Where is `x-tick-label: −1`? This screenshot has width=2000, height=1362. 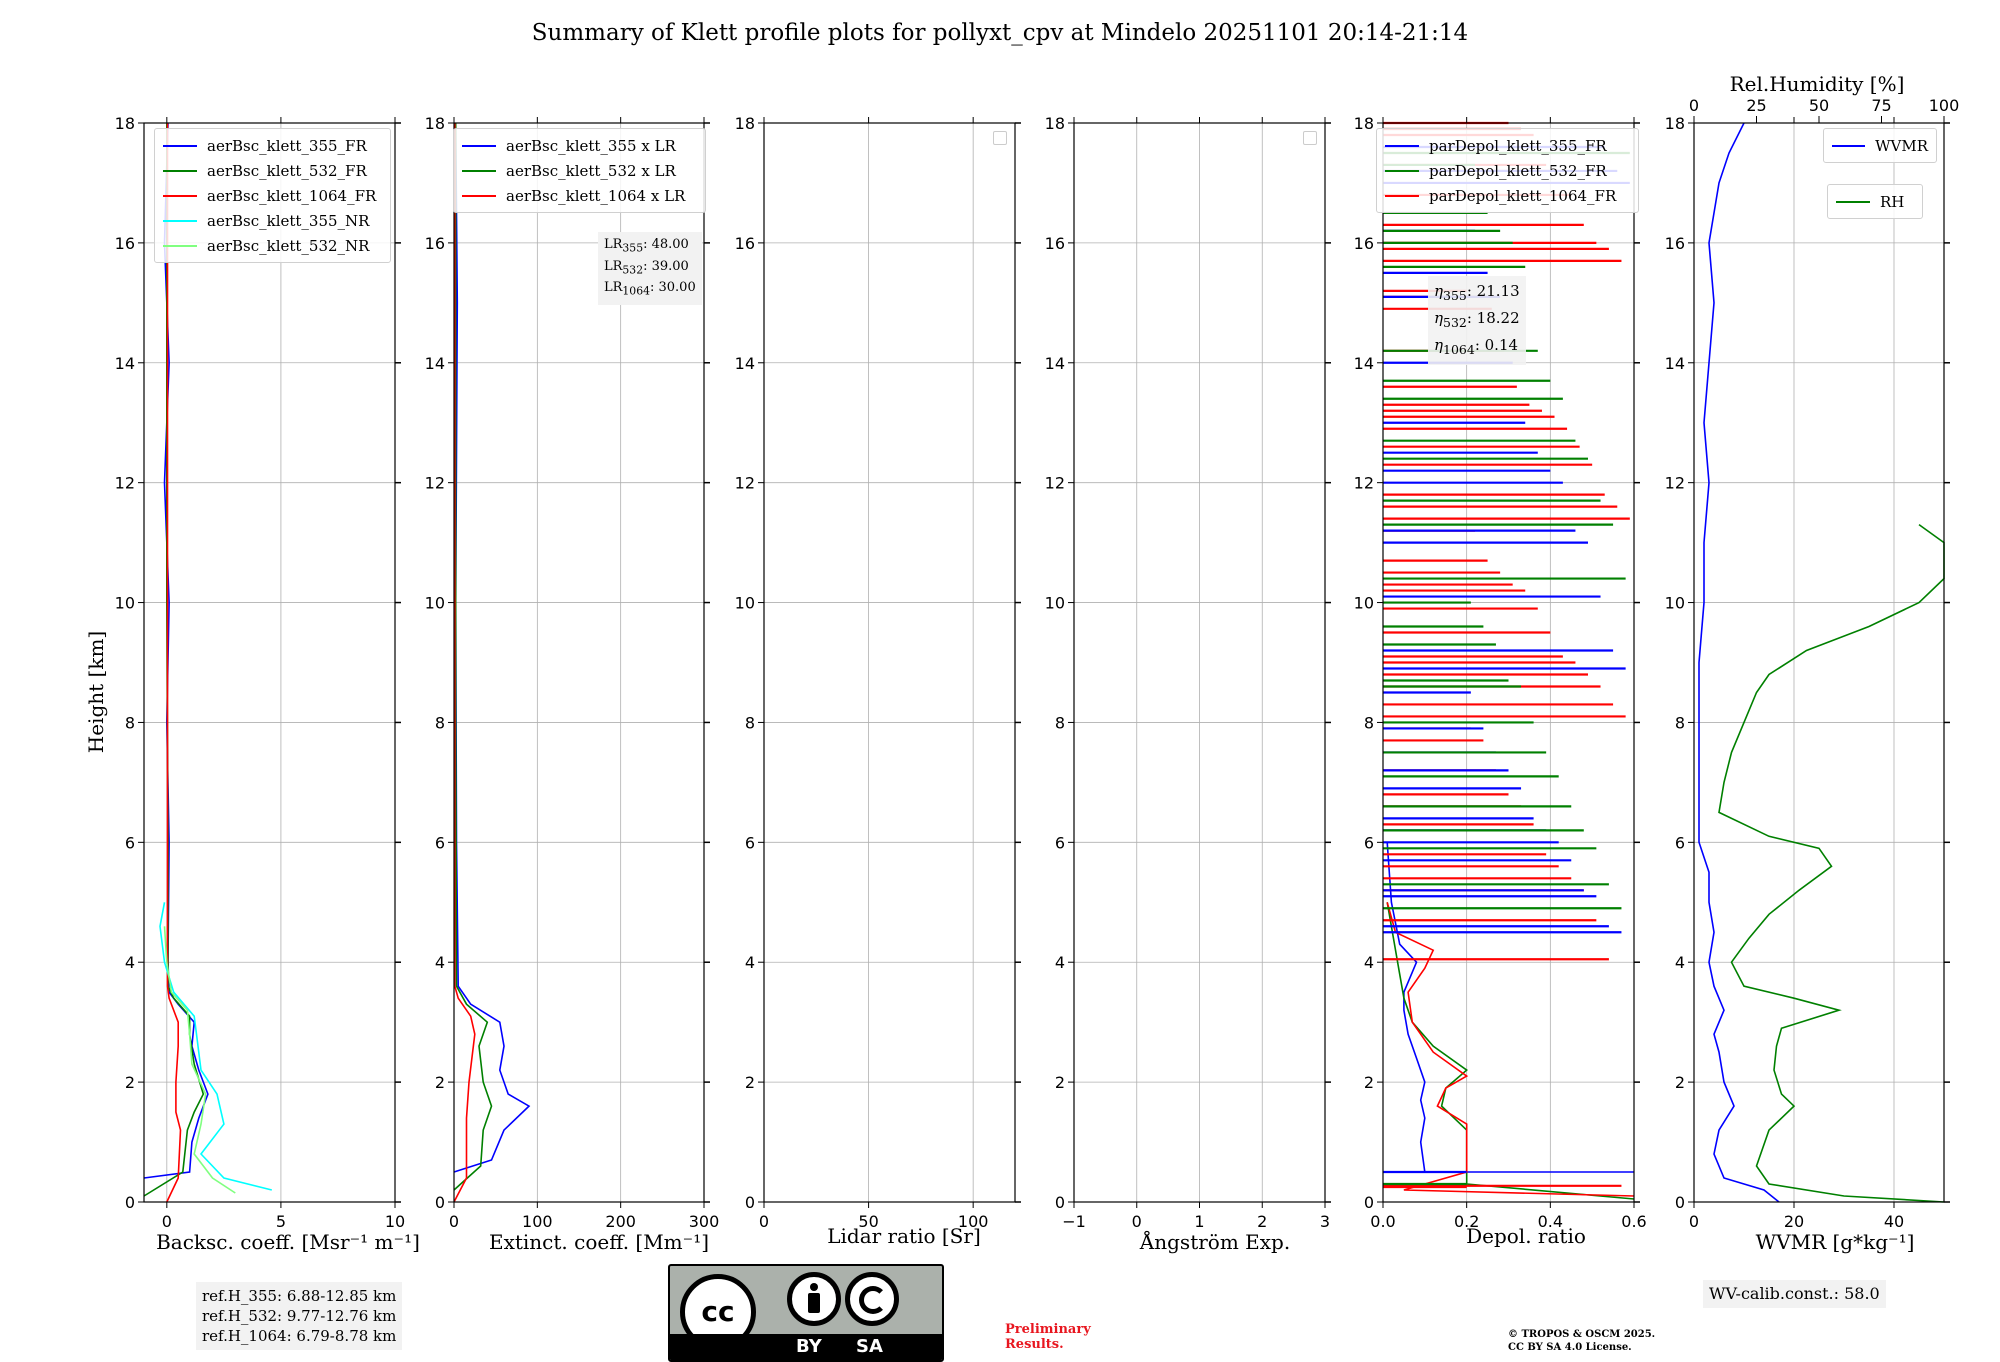
x-tick-label: −1 is located at coordinates (1074, 1221).